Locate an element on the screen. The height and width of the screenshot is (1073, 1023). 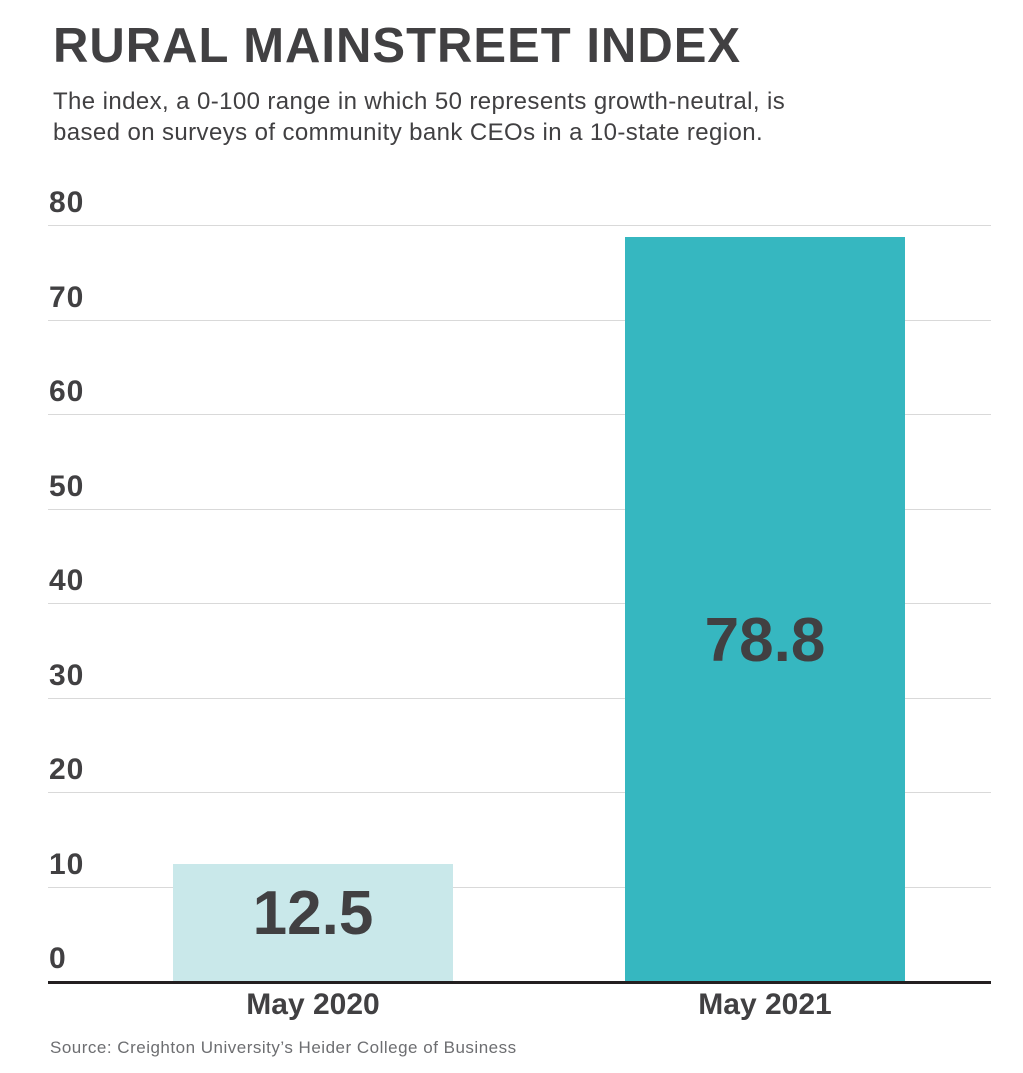
y-tick-label-10: 10 is located at coordinates (67, 864).